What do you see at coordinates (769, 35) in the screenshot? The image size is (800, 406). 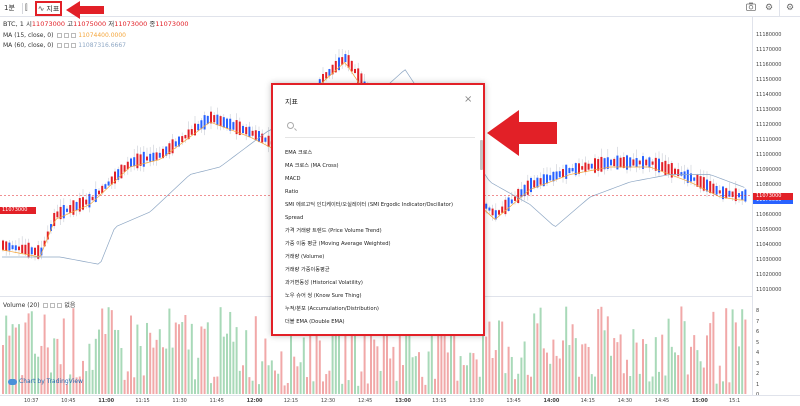 I see `price-axis-label: 11180000` at bounding box center [769, 35].